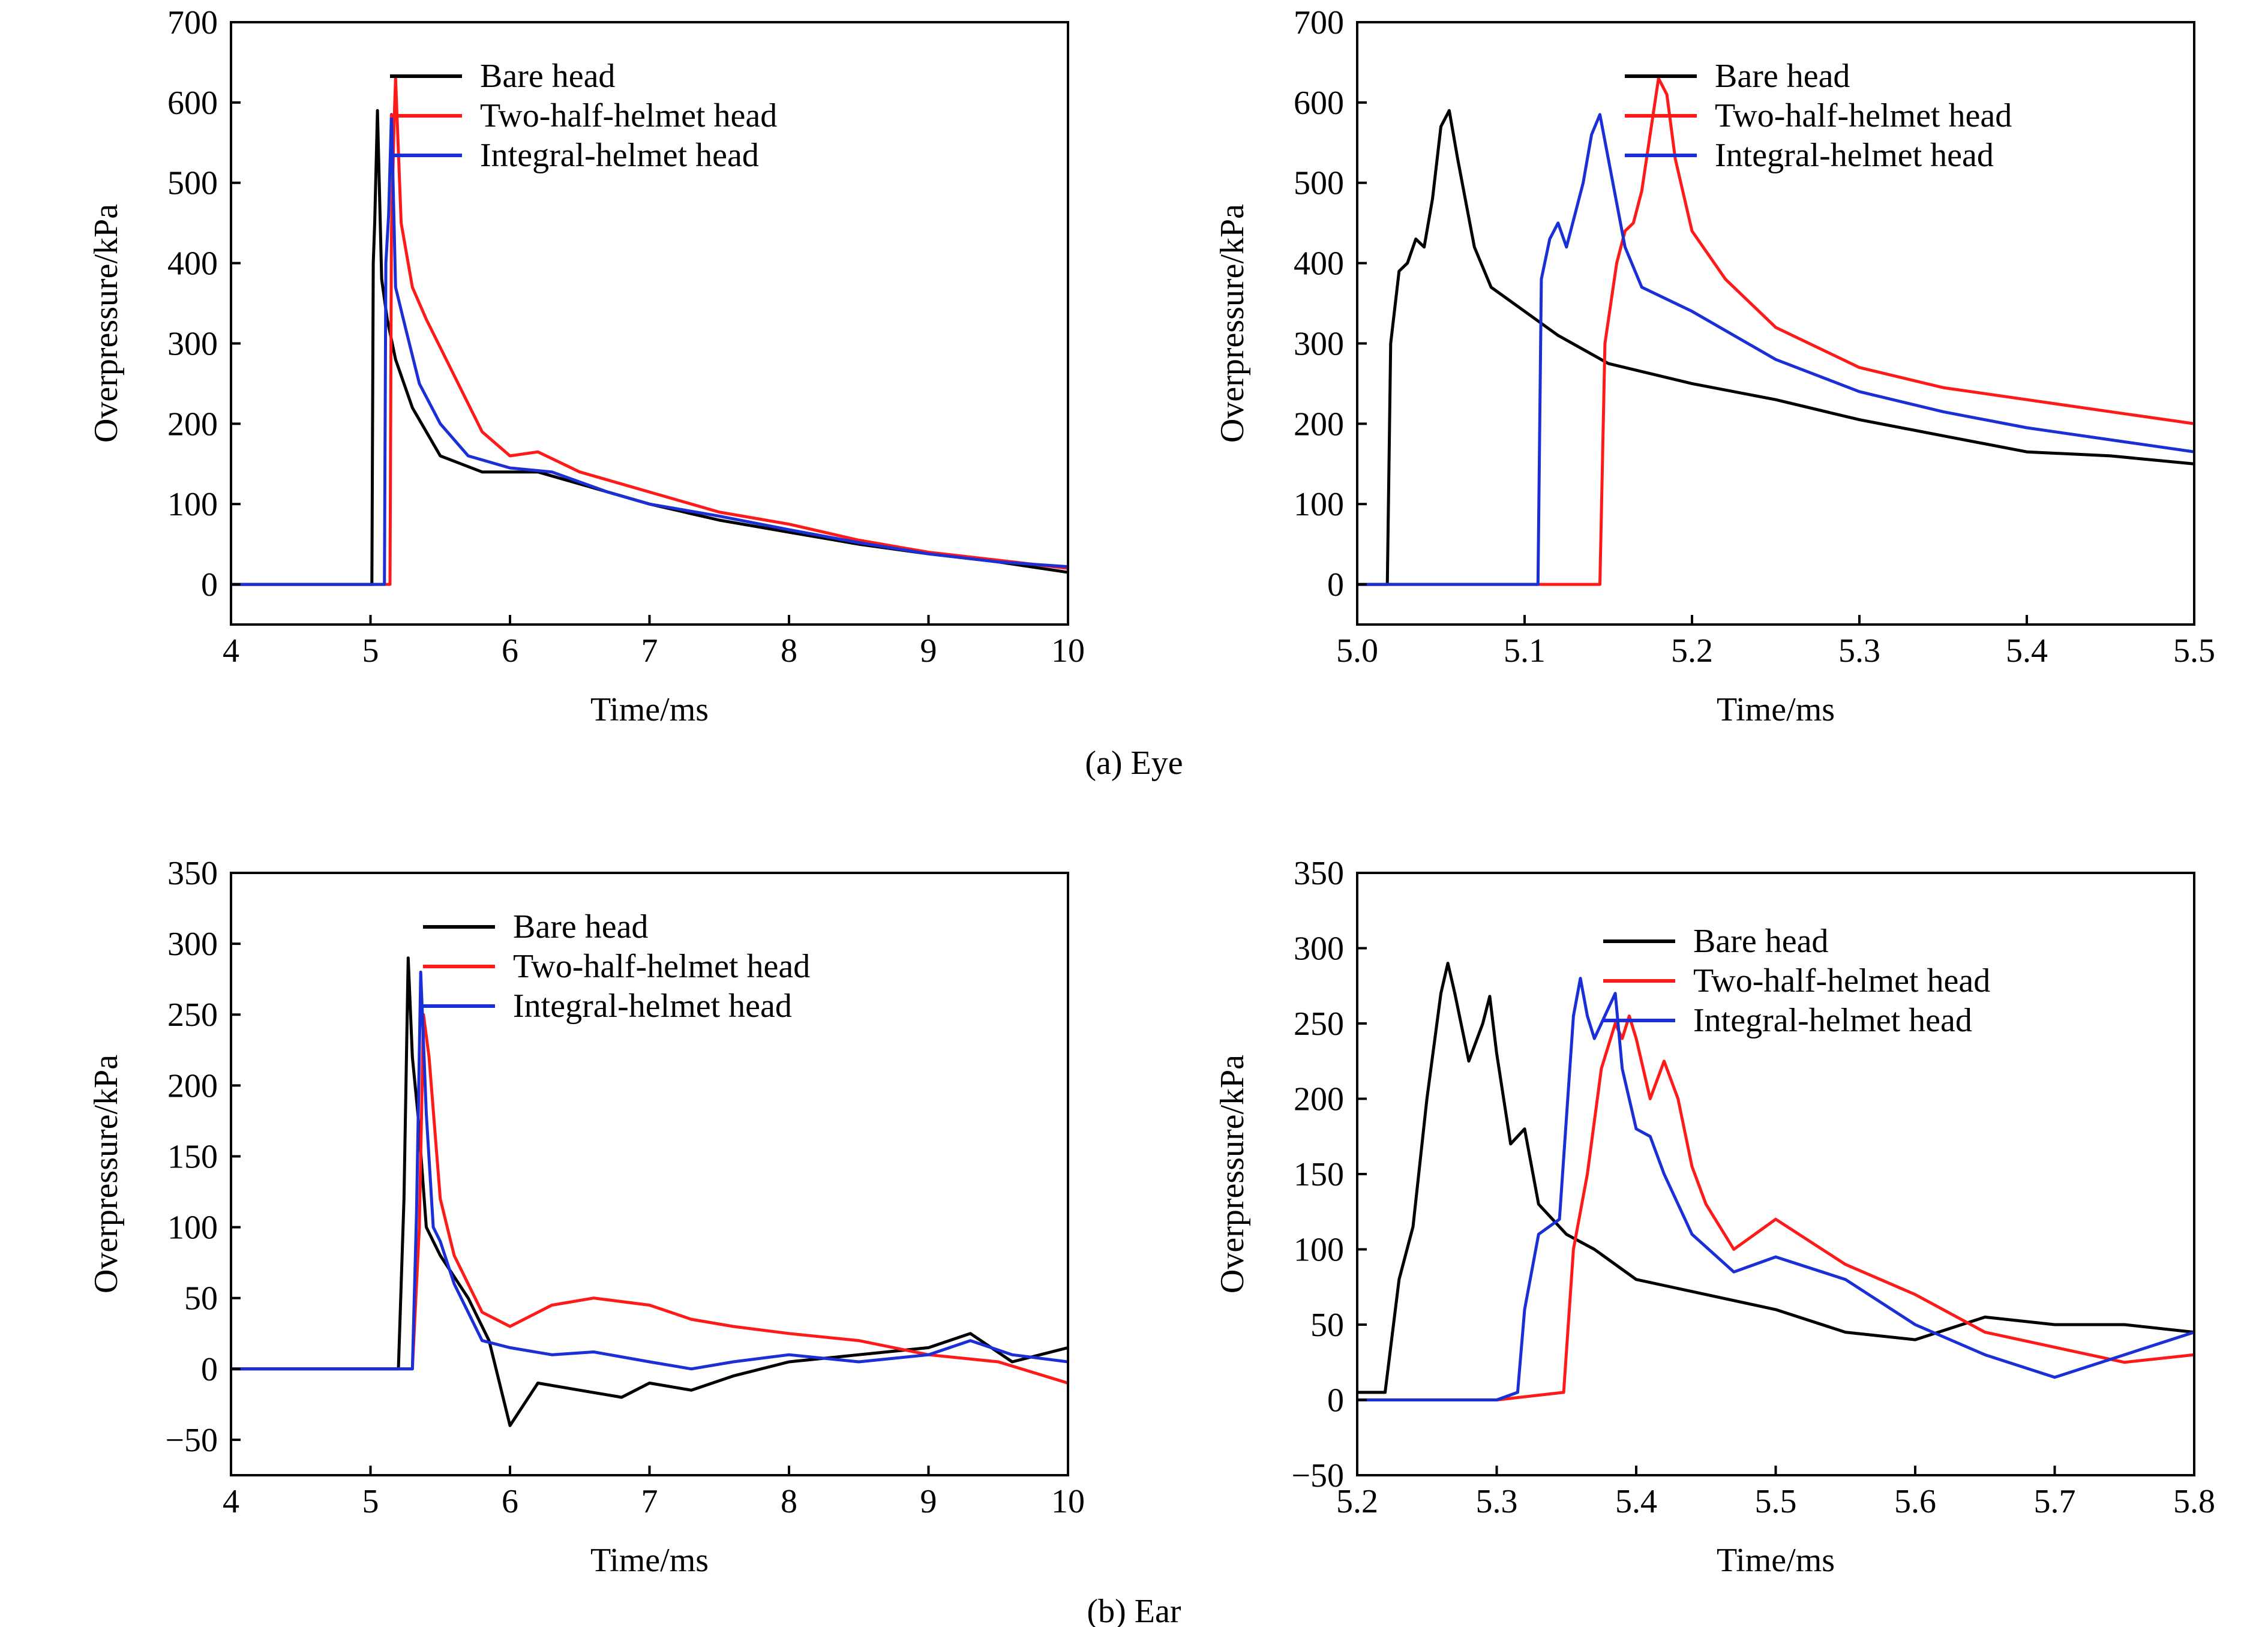 The image size is (2268, 1627). I want to click on caption-eye: (a) Eye, so click(1134, 764).